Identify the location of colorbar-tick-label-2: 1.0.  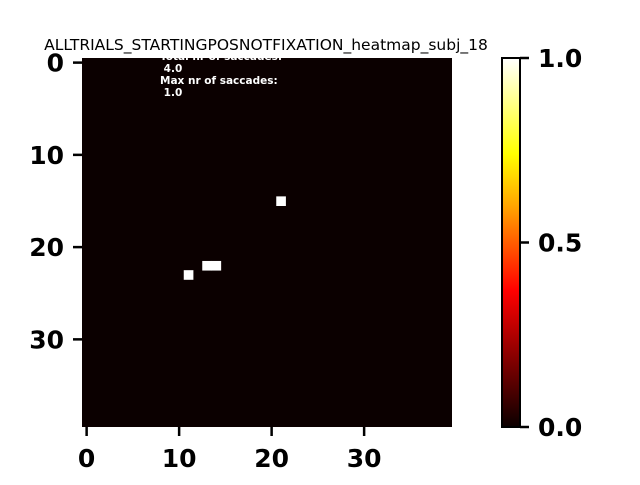
(560, 58).